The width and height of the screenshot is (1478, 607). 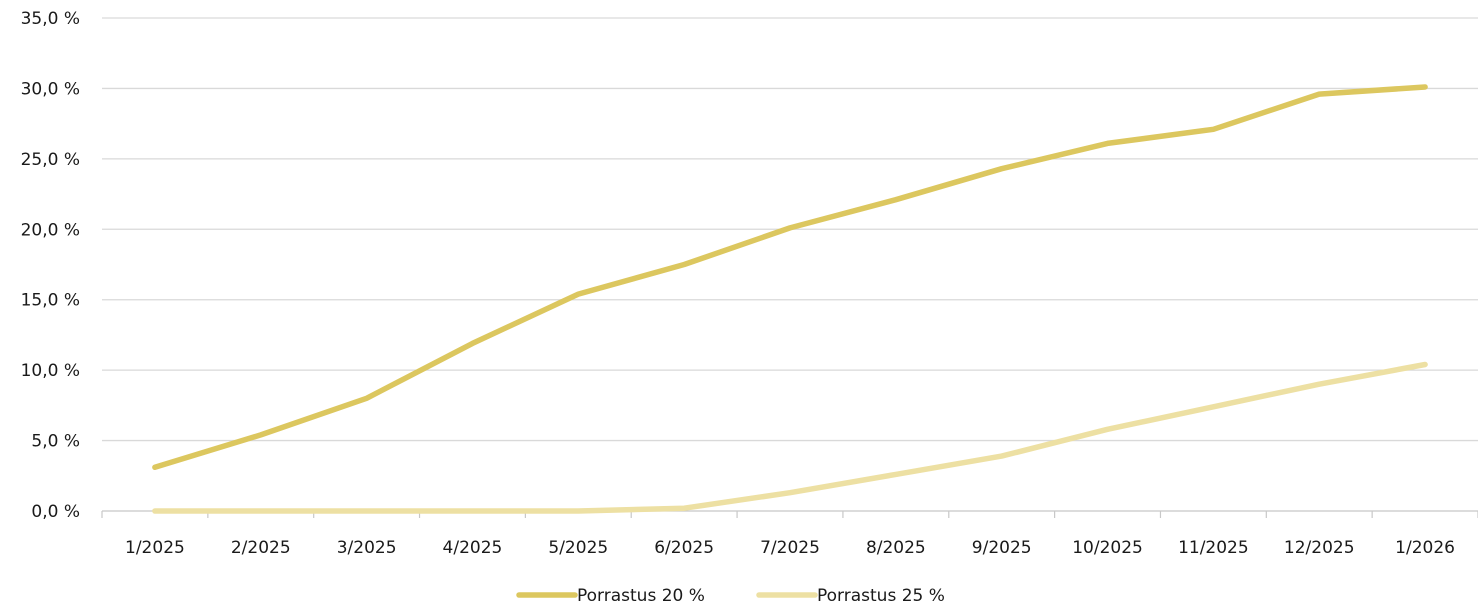 I want to click on y-tick-label: 10,0 %, so click(x=50, y=371).